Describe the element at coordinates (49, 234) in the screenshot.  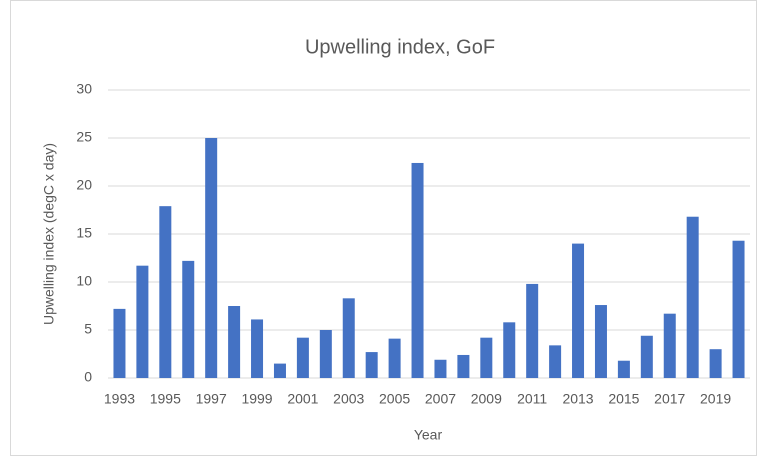
I see `y-axis-label: Upwelling index (degC x day)` at that location.